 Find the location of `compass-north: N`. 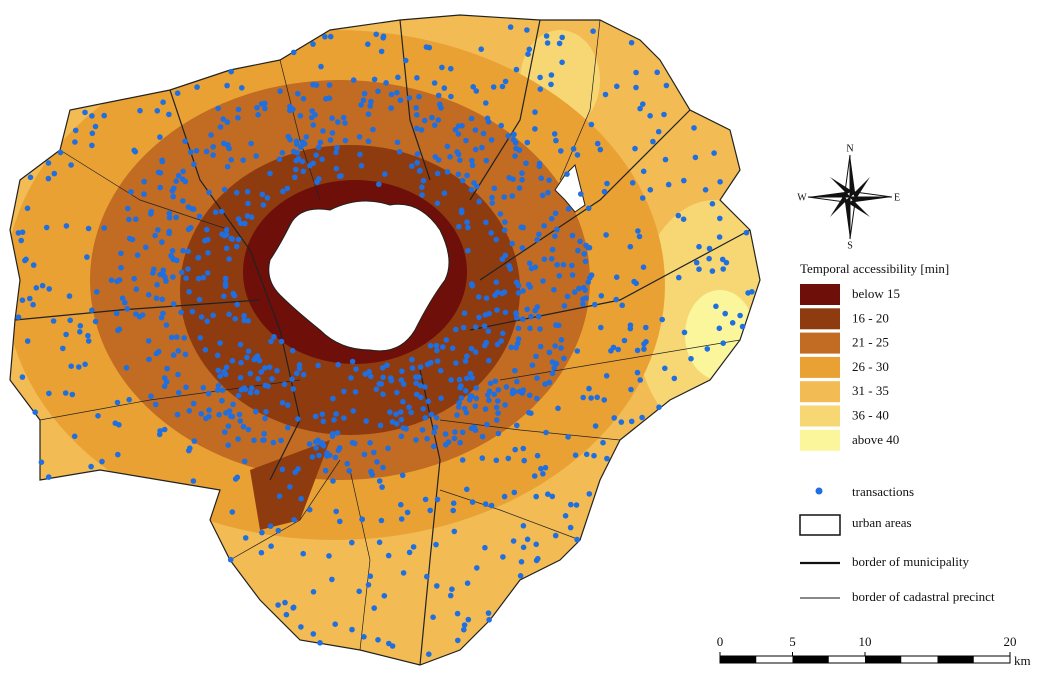

compass-north: N is located at coordinates (849, 148).